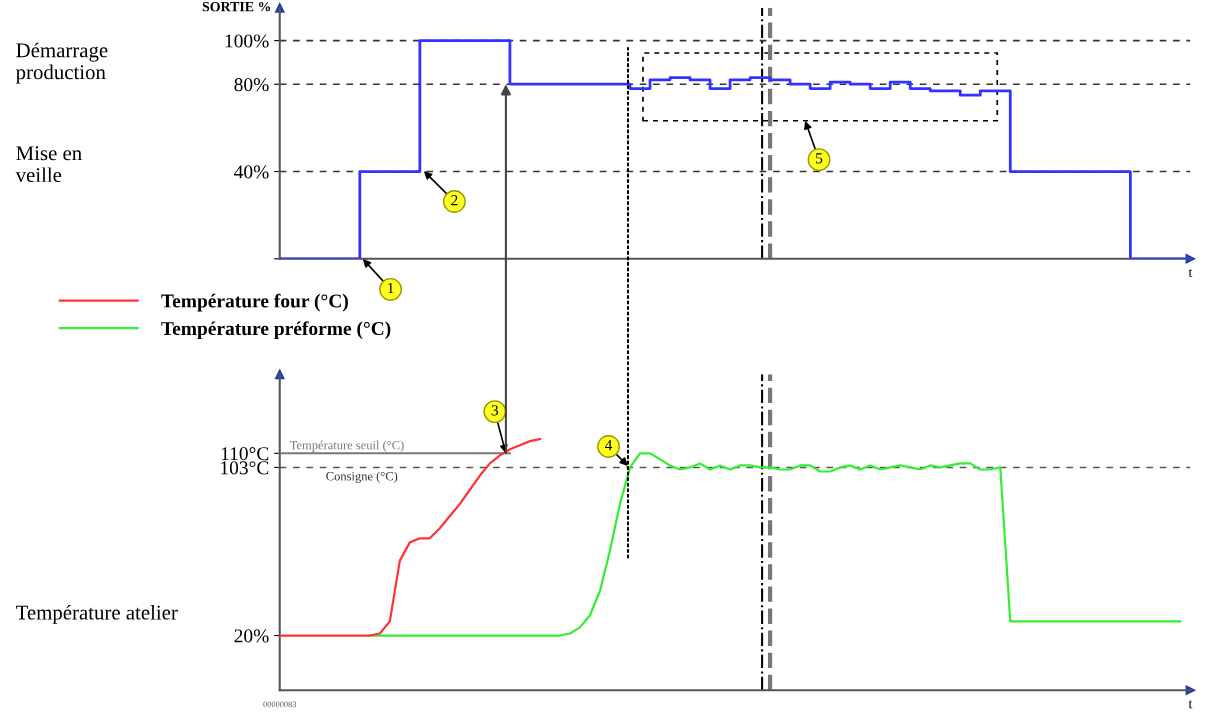 This screenshot has width=1211, height=713. Describe the element at coordinates (251, 636) in the screenshot. I see `y-tick-label: 20%` at that location.